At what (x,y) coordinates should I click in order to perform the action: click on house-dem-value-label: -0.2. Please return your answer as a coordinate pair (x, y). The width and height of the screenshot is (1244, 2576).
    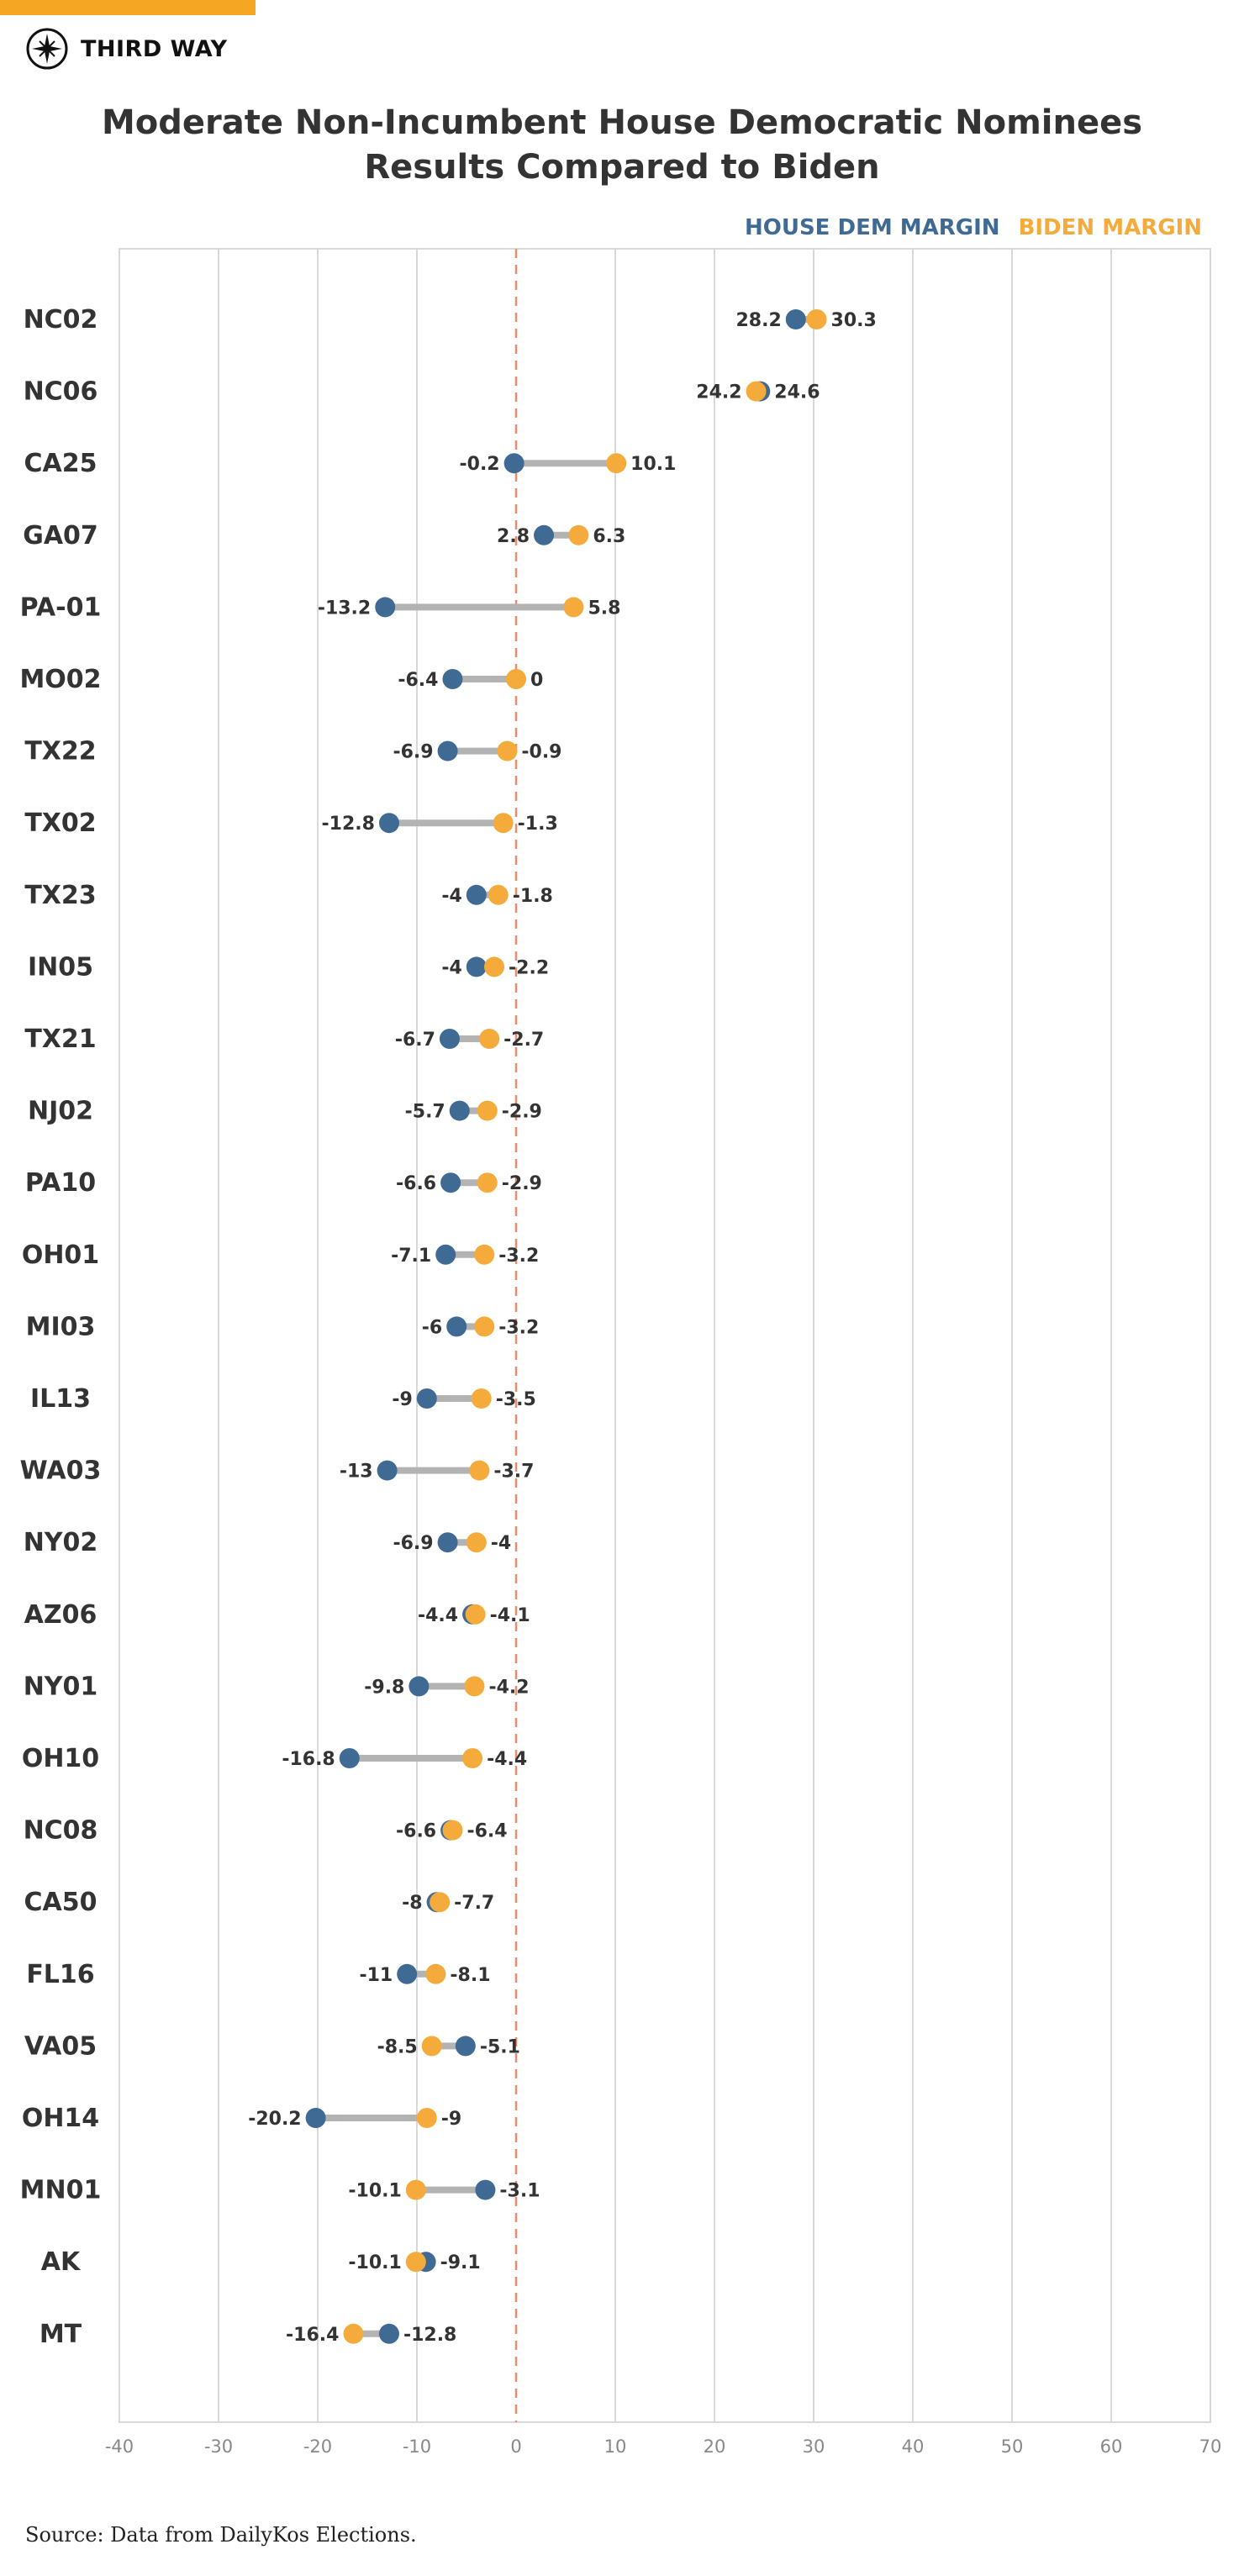
    Looking at the image, I should click on (480, 464).